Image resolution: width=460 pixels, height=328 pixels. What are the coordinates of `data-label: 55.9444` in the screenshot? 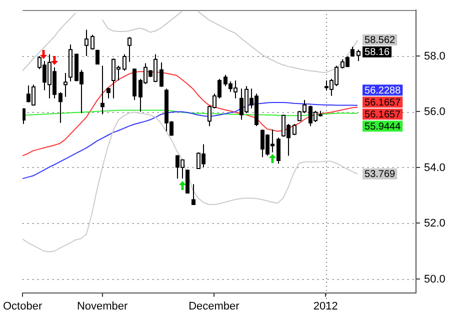 It's located at (383, 126).